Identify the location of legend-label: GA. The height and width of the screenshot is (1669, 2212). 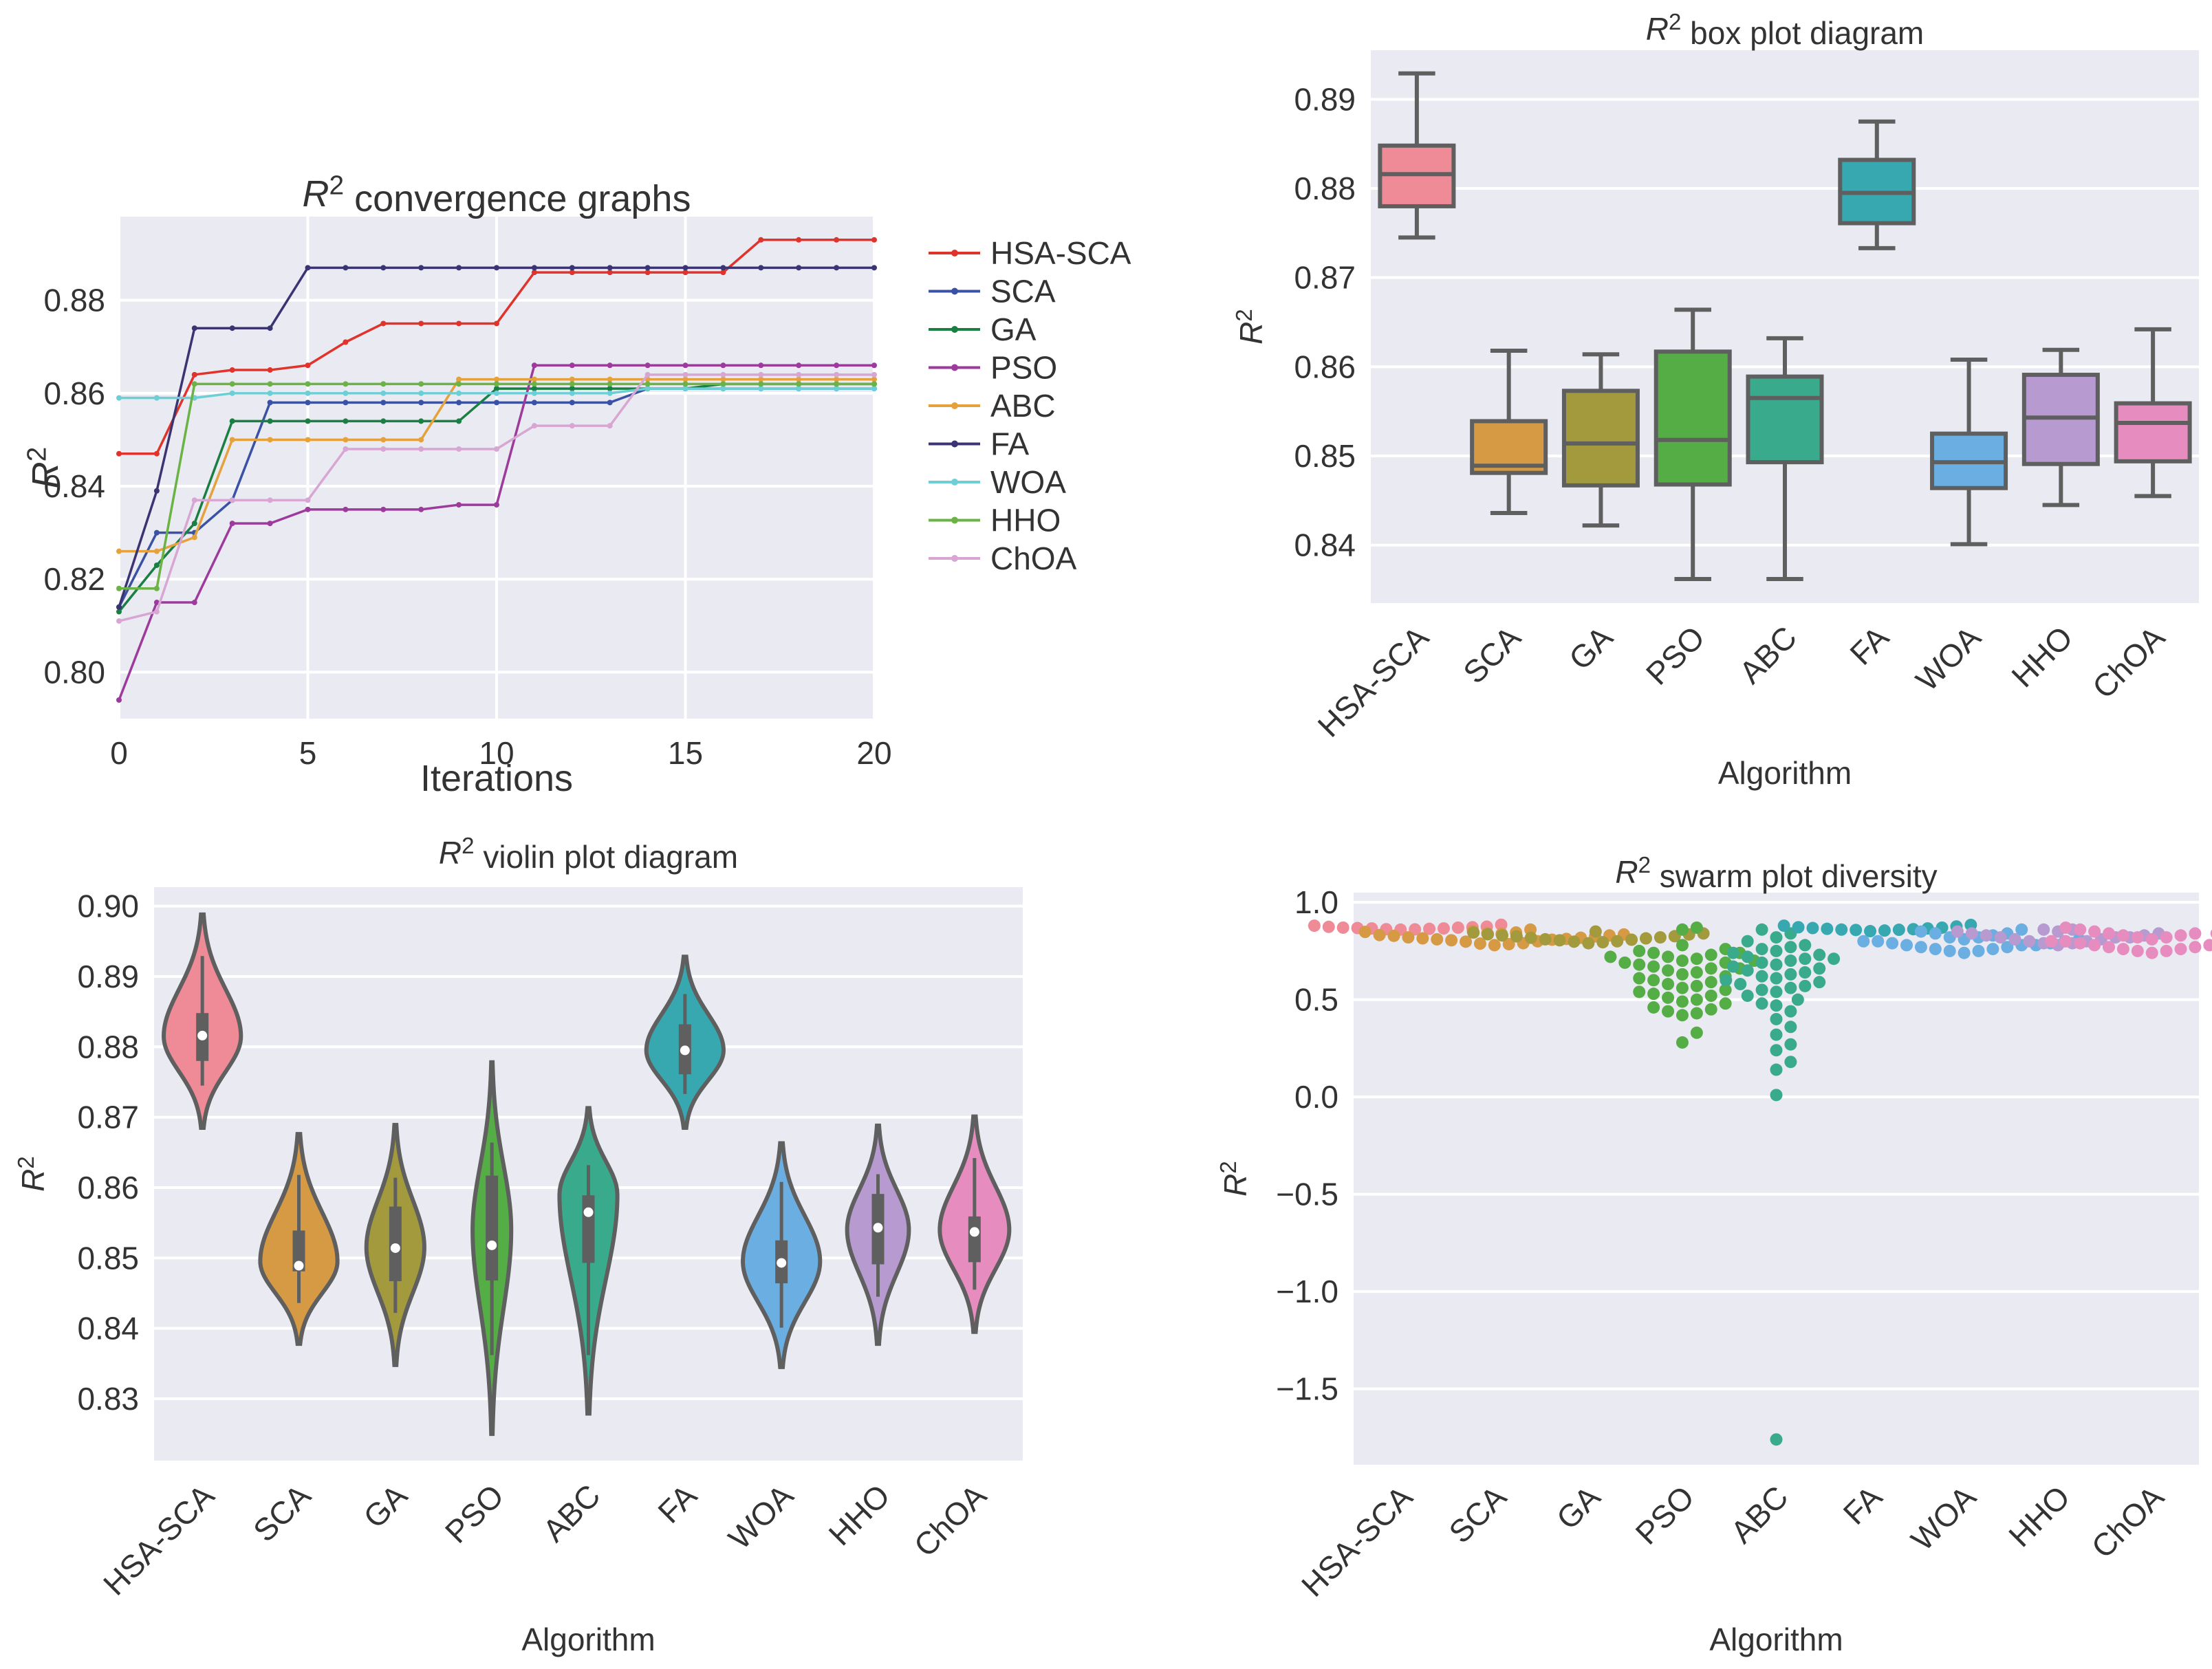
(1013, 329).